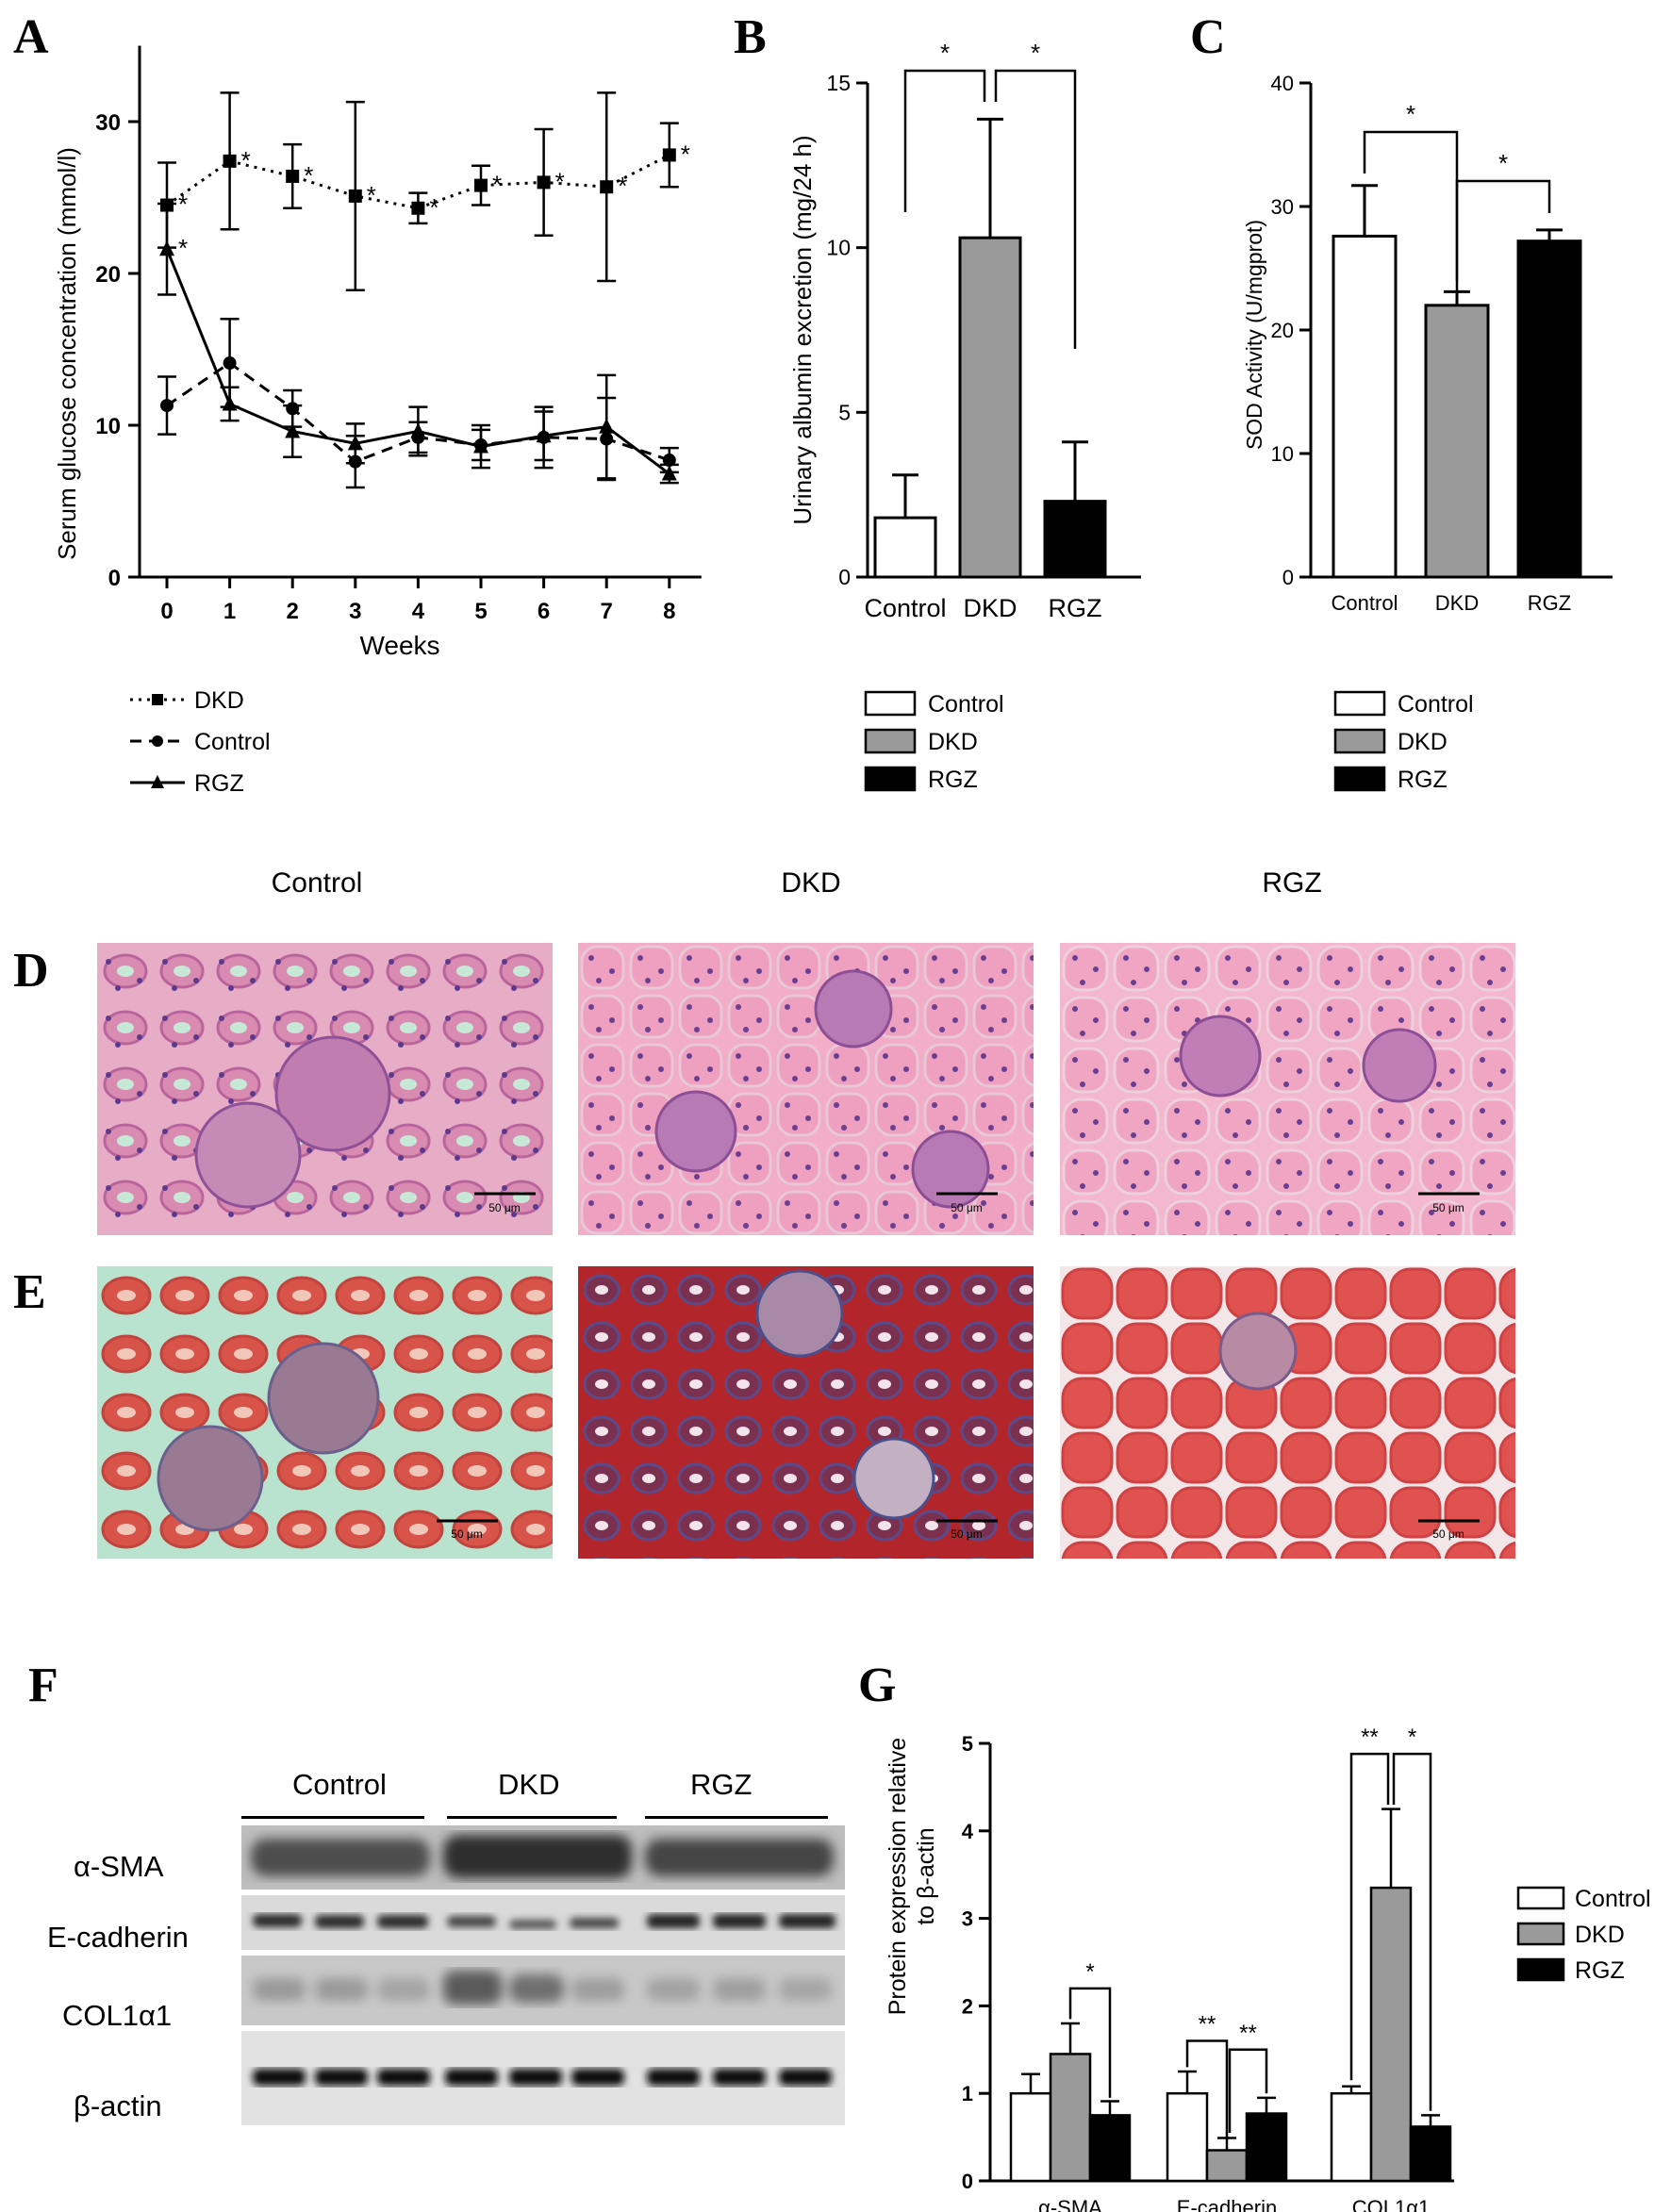 The width and height of the screenshot is (1671, 2212). Describe the element at coordinates (418, 403) in the screenshot. I see `series-control` at that location.